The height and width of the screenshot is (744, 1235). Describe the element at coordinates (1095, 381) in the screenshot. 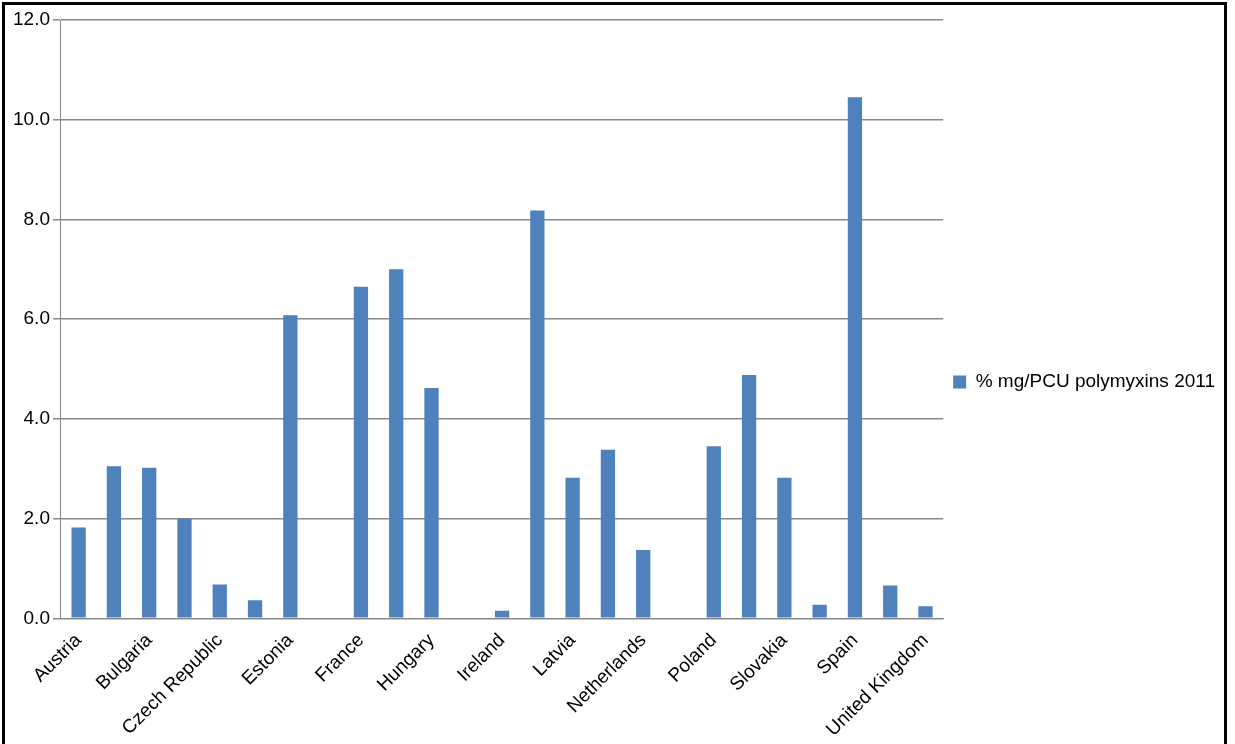

I see `legend-label: % mg/PCU polymyxins 2011` at that location.